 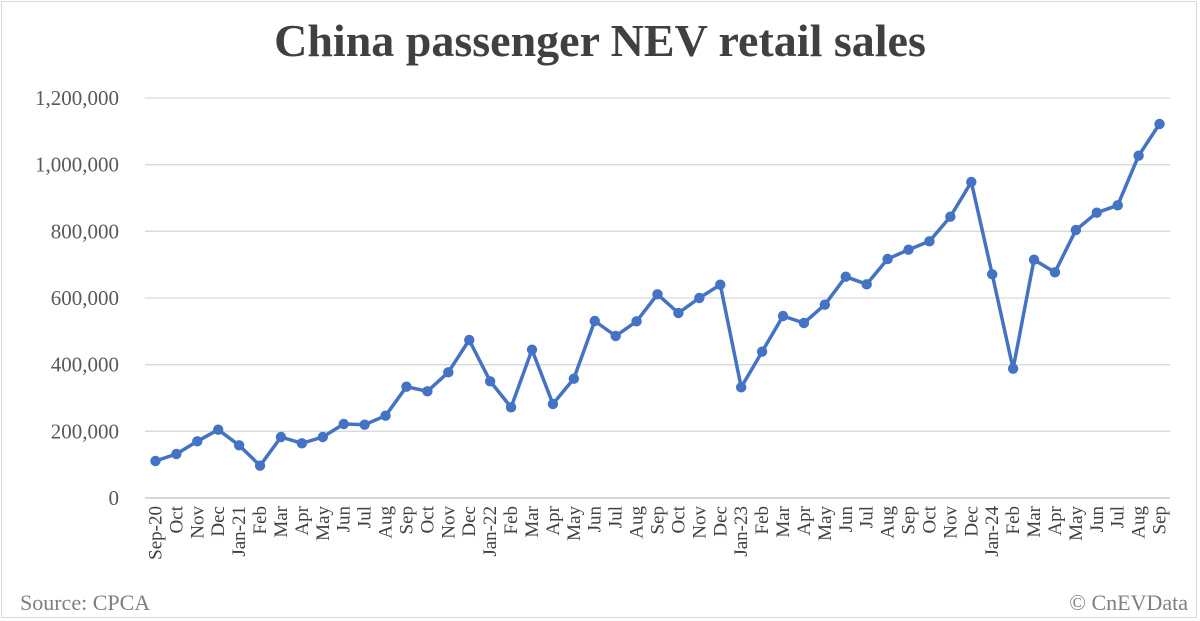 I want to click on chart-title: China passenger NEV retail sales, so click(x=600, y=40).